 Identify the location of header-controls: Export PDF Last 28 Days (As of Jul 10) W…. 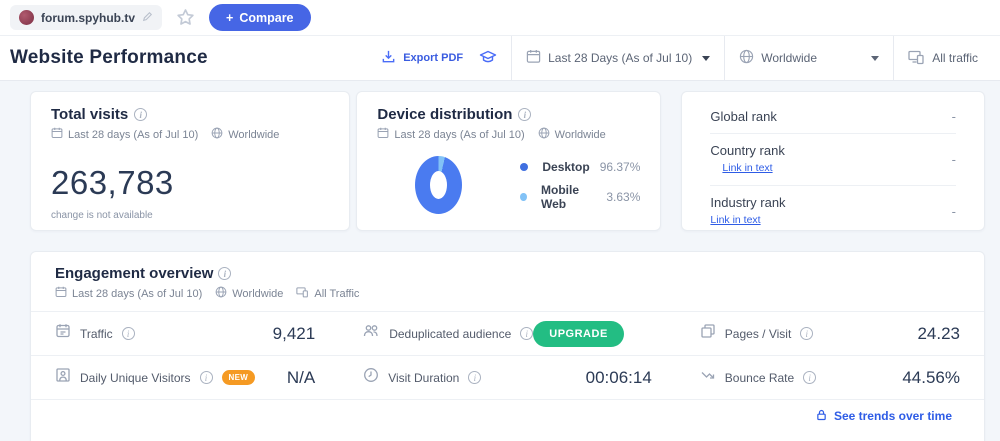
(679, 58).